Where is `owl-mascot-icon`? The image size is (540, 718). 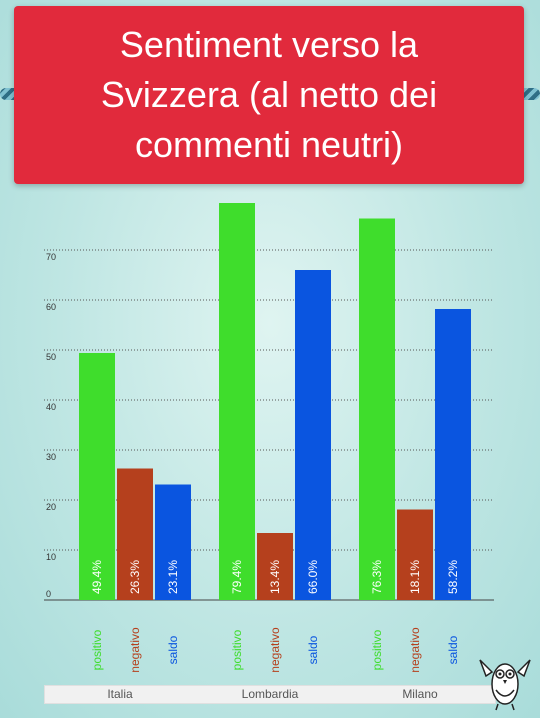
owl-mascot-icon is located at coordinates (505, 685).